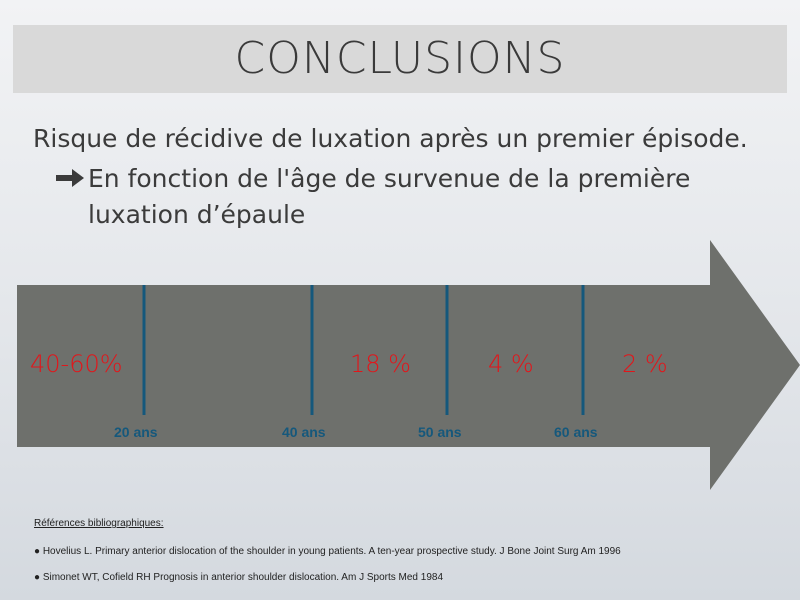 This screenshot has height=600, width=800. What do you see at coordinates (76, 364) in the screenshot?
I see `risk-under-20: 40-60%` at bounding box center [76, 364].